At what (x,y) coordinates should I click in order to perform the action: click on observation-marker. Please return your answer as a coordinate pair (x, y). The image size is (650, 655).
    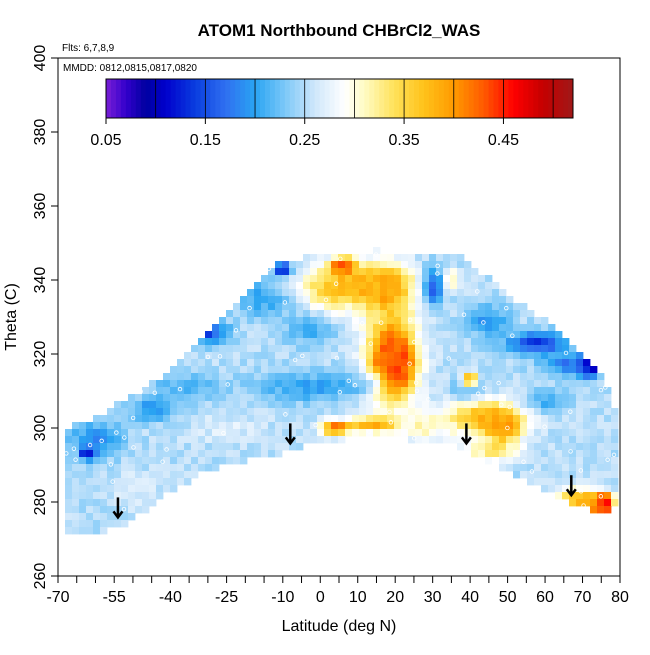
    Looking at the image, I should click on (101, 441).